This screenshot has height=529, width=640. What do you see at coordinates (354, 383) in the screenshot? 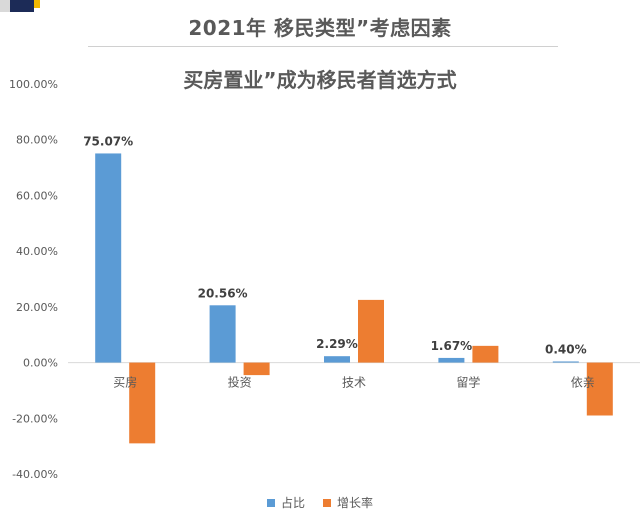
I see `category-label: 技术` at bounding box center [354, 383].